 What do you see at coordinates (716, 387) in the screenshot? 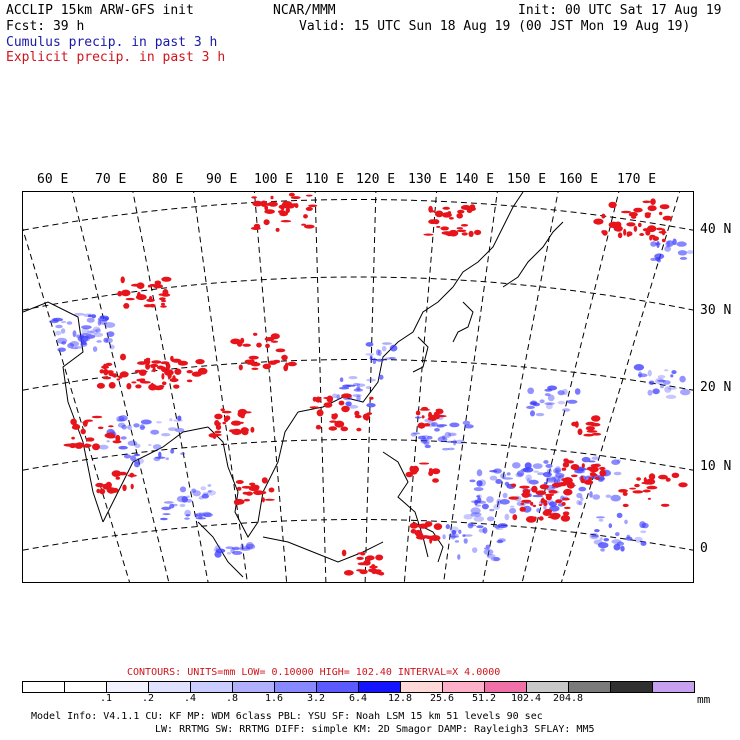
I see `lat-label: 20 N` at bounding box center [716, 387].